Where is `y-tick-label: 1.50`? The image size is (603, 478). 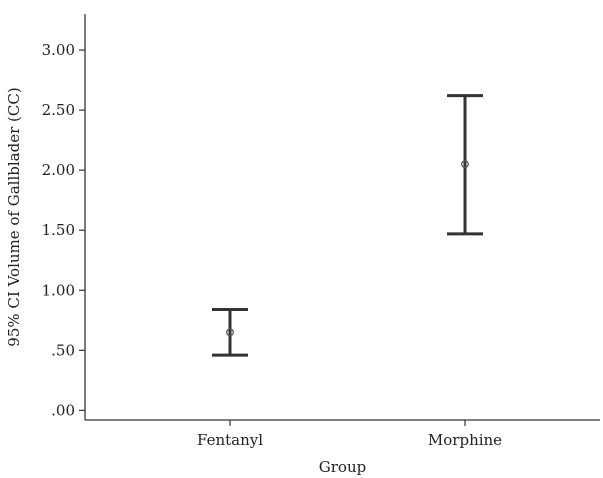 y-tick-label: 1.50 is located at coordinates (58, 230).